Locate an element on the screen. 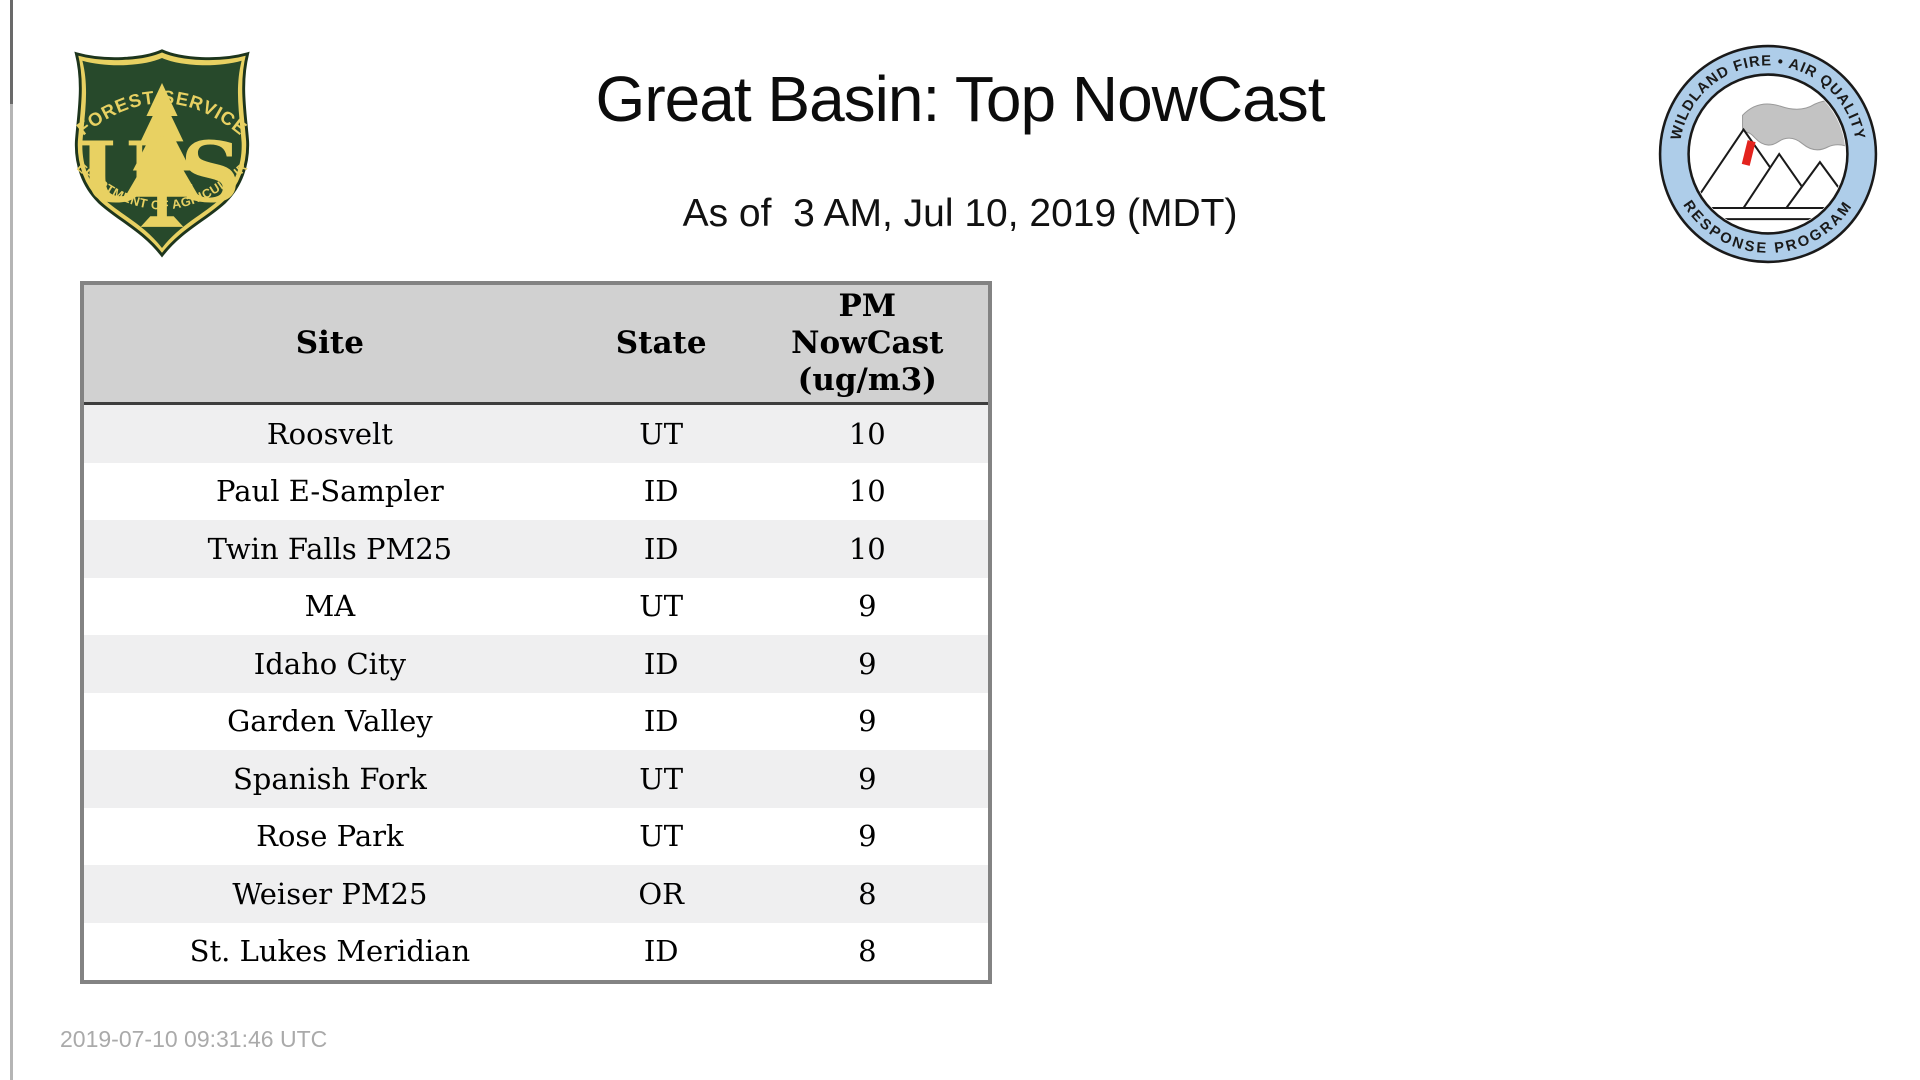  site-cell: Idaho City is located at coordinates (329, 663).